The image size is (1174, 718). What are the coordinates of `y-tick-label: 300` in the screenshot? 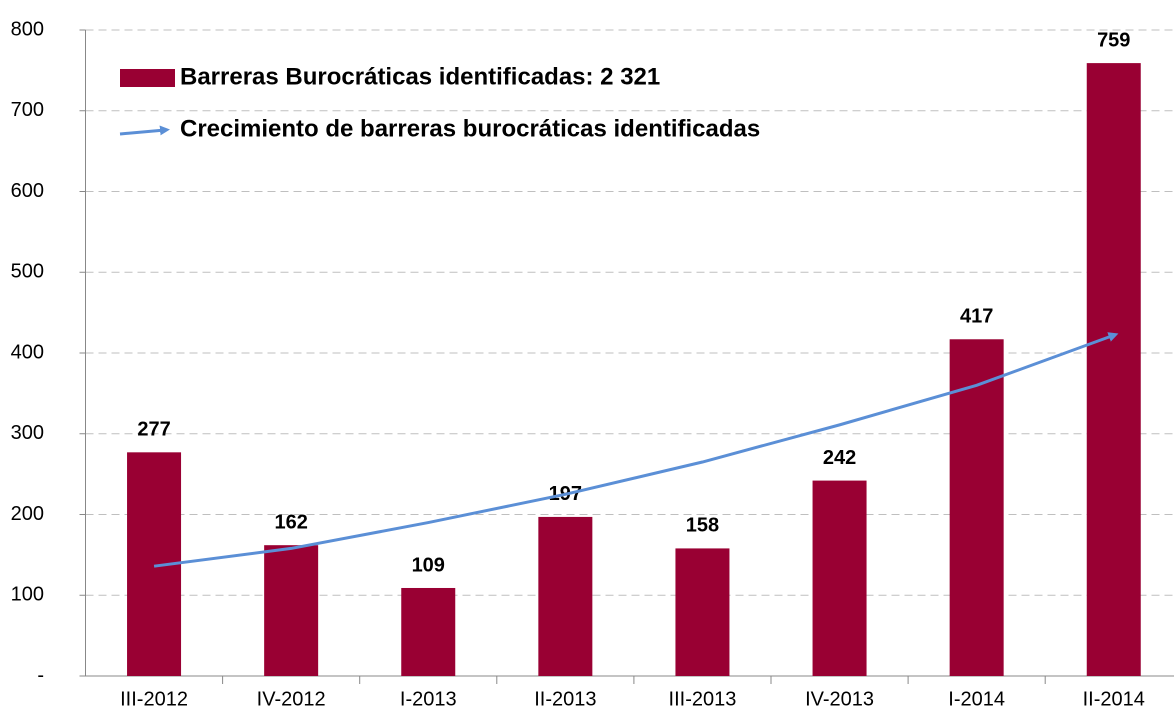 It's located at (27, 433).